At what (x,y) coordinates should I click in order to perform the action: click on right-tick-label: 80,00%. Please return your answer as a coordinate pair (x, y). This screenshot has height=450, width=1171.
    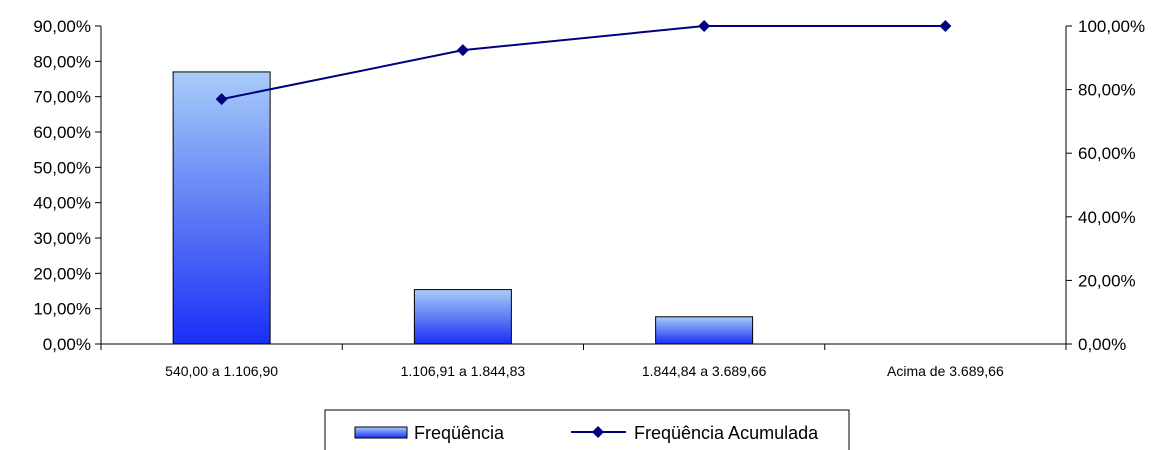
    Looking at the image, I should click on (1107, 90).